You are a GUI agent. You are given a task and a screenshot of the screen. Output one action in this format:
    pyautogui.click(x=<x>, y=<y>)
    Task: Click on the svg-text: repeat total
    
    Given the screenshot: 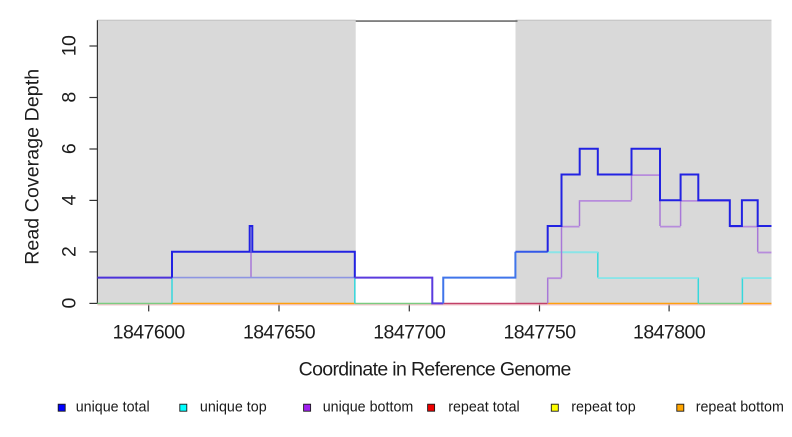 What is the action you would take?
    pyautogui.click(x=484, y=408)
    